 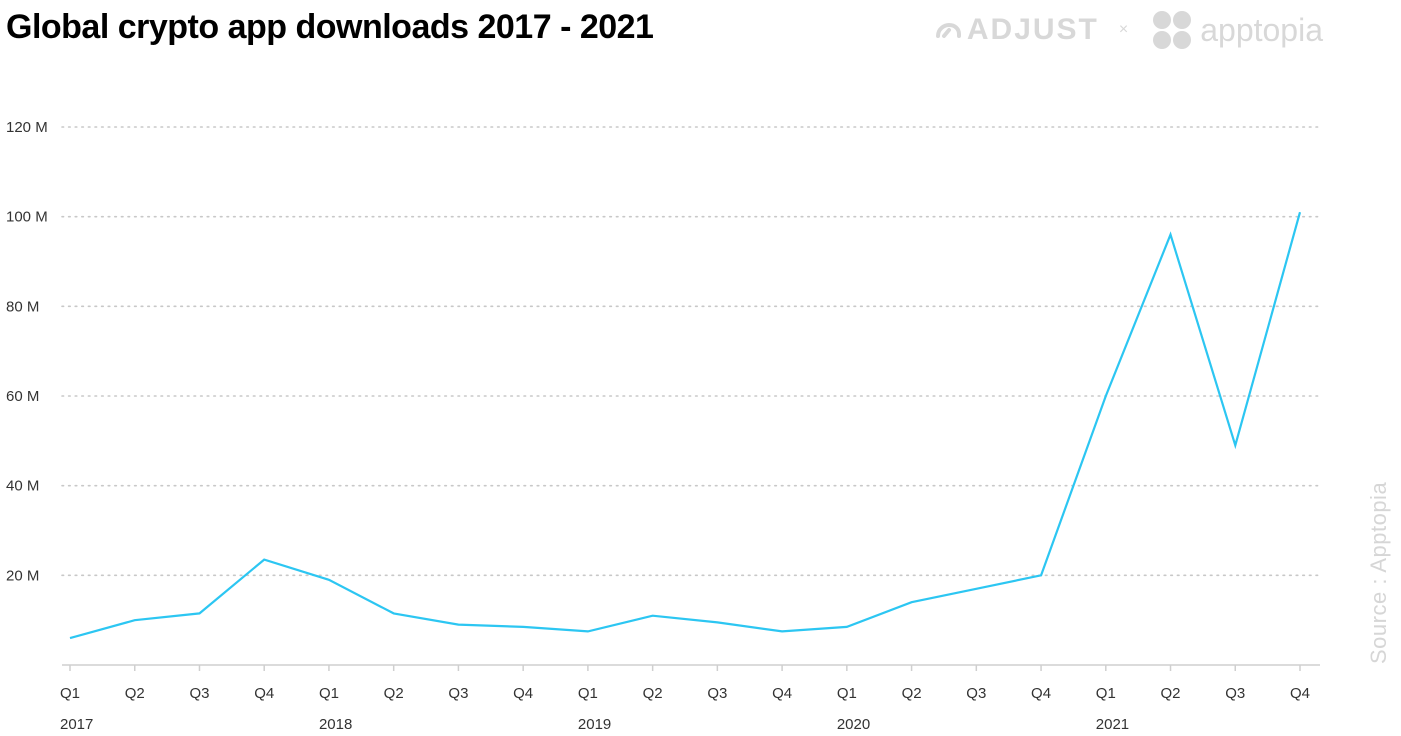 What do you see at coordinates (594, 724) in the screenshot?
I see `year-label: 2019` at bounding box center [594, 724].